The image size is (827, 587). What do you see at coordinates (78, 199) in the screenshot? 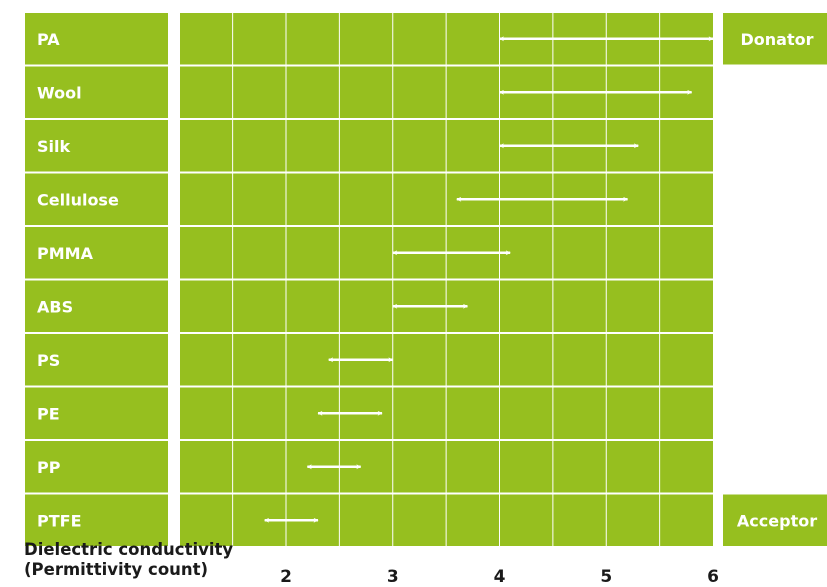
I see `row-label-text: Cellulose` at bounding box center [78, 199].